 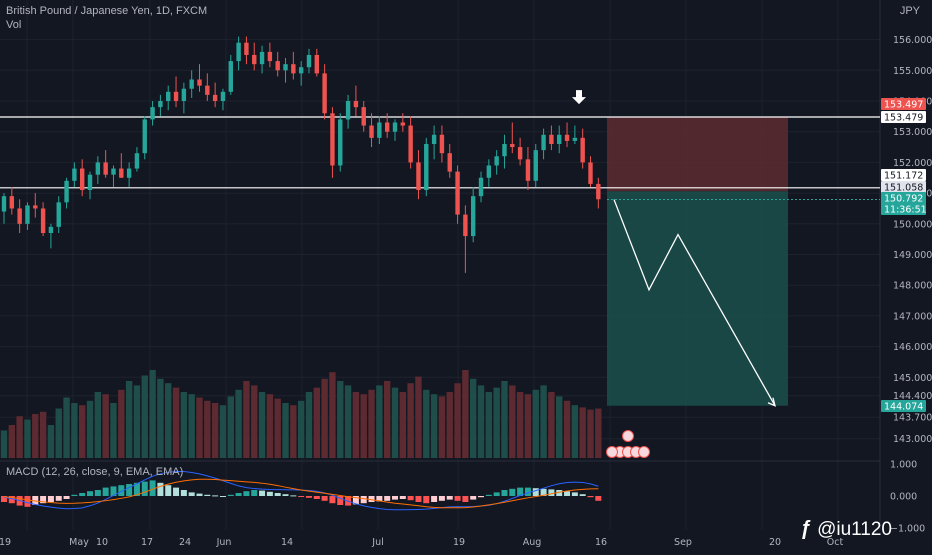 I want to click on price-tag-label: 153.479, so click(x=903, y=118).